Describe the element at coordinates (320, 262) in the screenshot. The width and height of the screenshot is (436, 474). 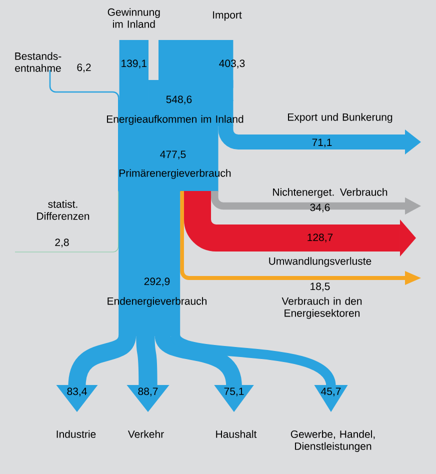
I see `category-label: Umwandlungsverluste` at that location.